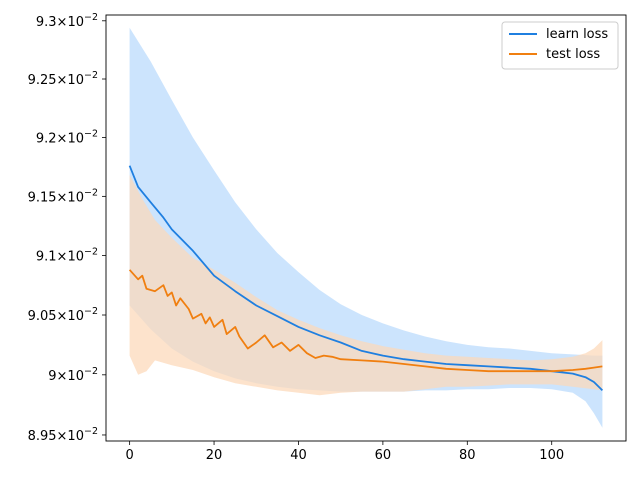 The width and height of the screenshot is (640, 480). Describe the element at coordinates (63, 315) in the screenshot. I see `y-tick-label: 9.05×10⁻²` at that location.